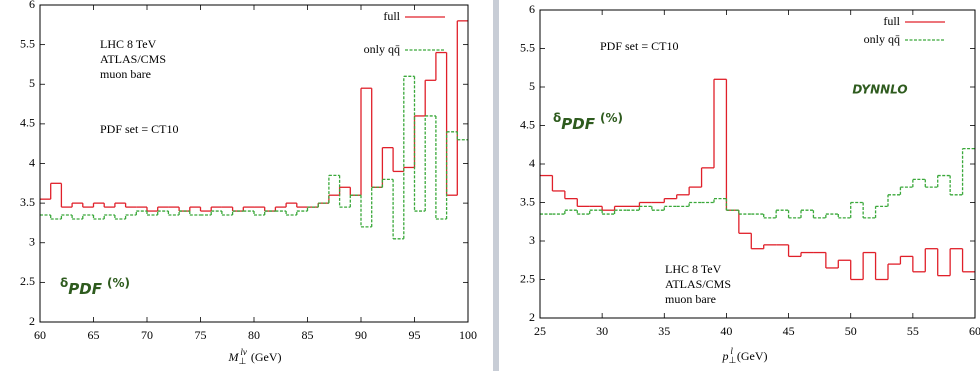  Describe the element at coordinates (201, 335) in the screenshot. I see `x-tick-label: 75` at that location.